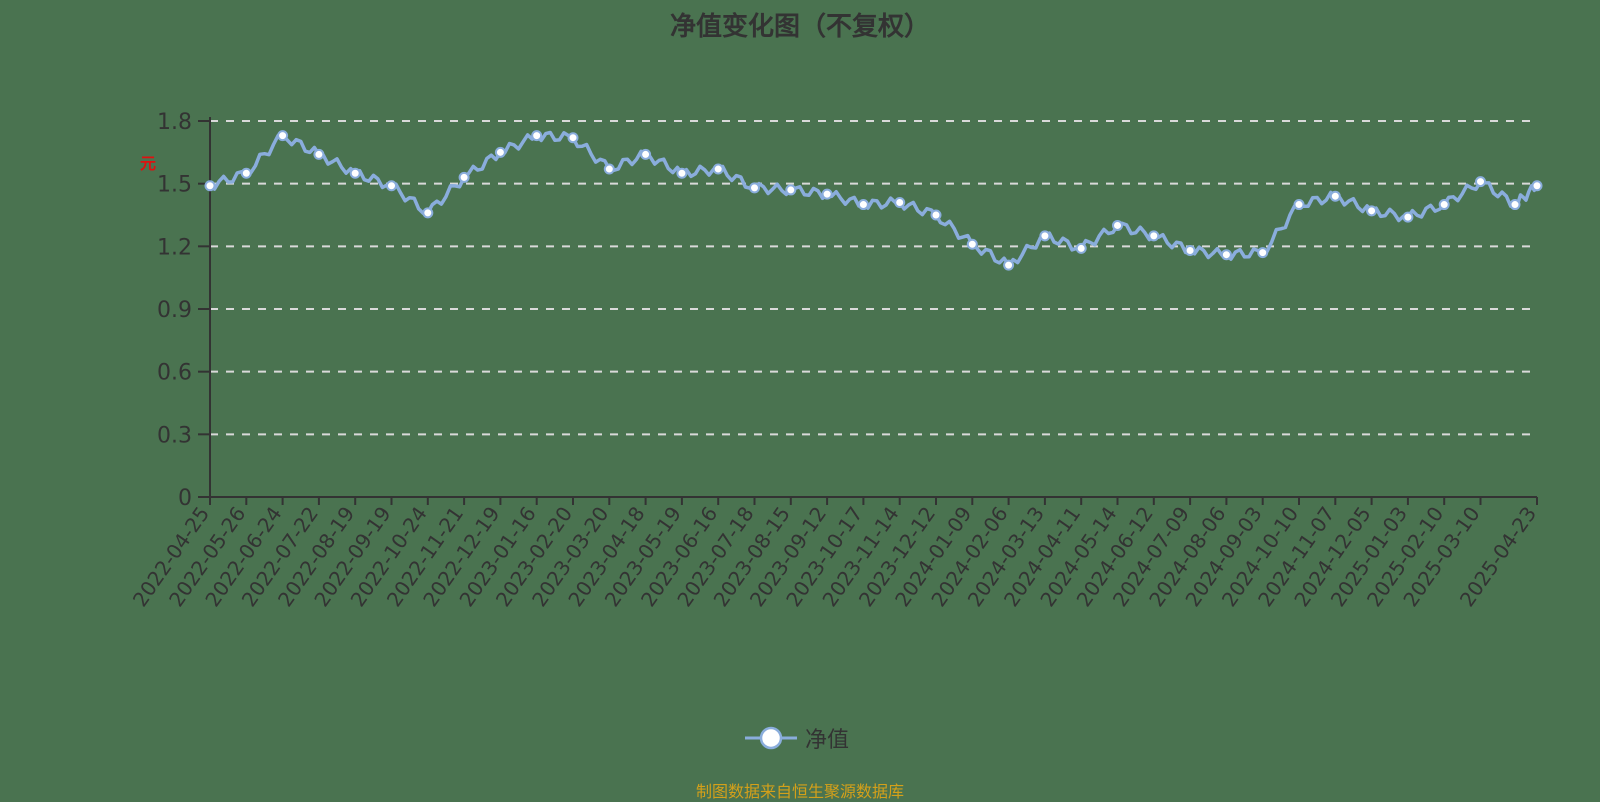  Describe the element at coordinates (185, 498) in the screenshot. I see `y-tick-label: 0` at that location.